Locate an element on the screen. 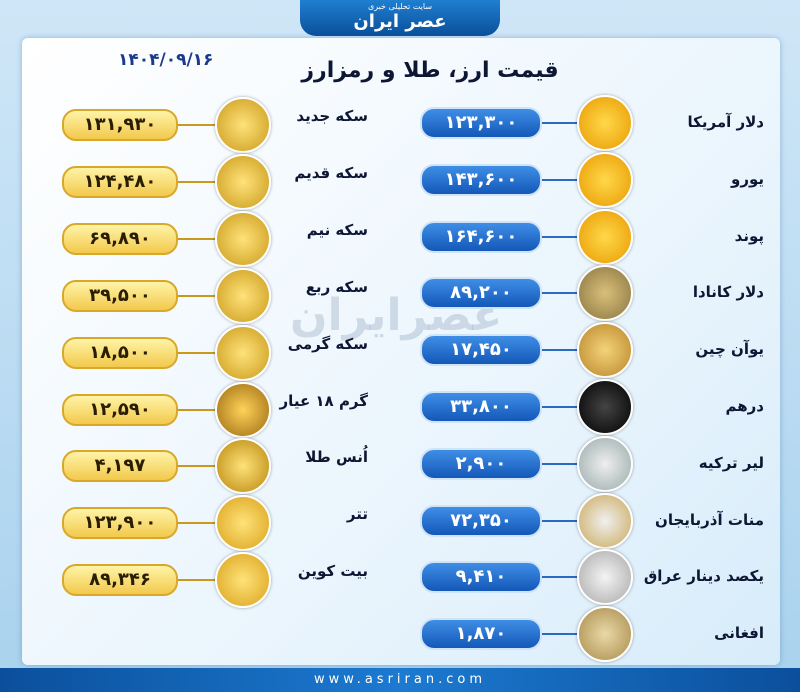  currency-name: منات آذربایجان is located at coordinates (709, 519).